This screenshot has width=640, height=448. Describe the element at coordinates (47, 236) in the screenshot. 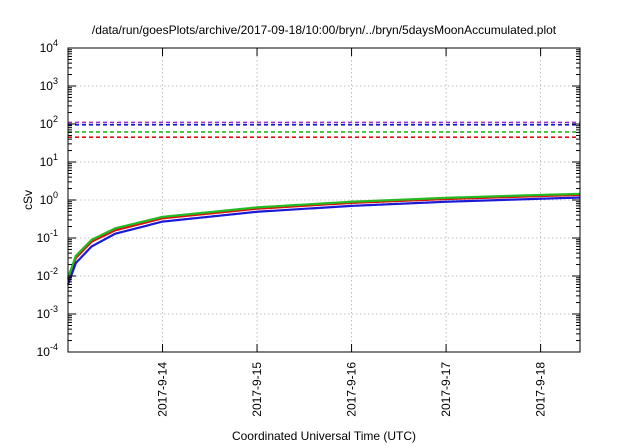

I see `y-tick-label: 10⁻¹` at that location.